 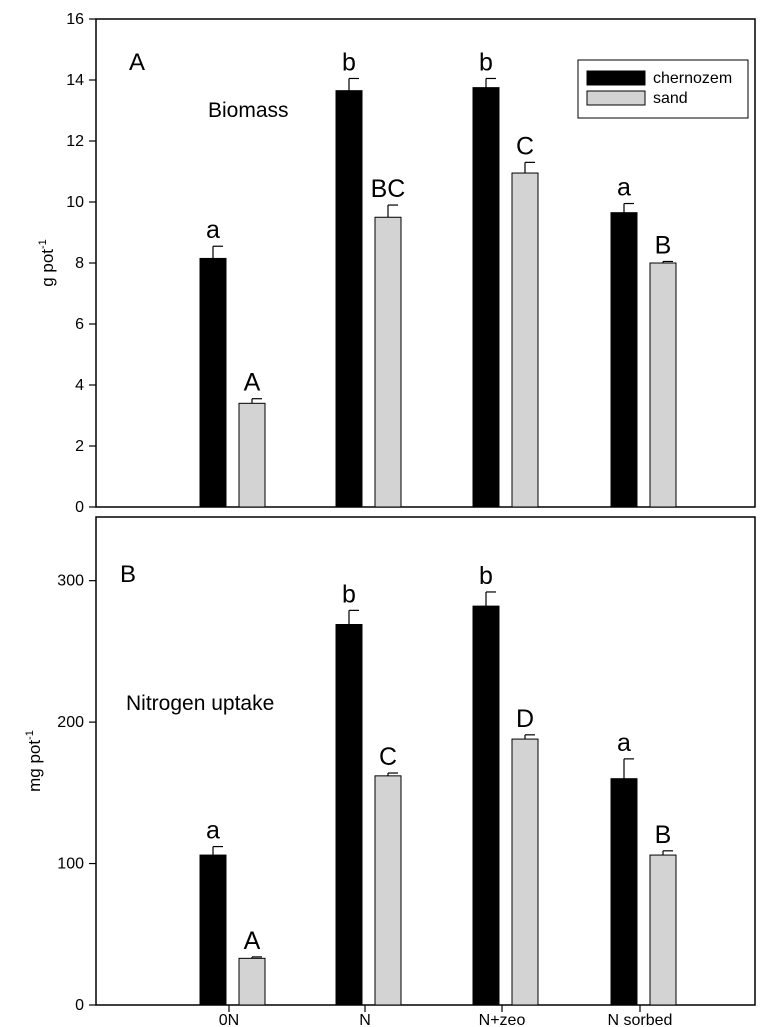 I want to click on y-tick-label: 300, so click(x=70, y=581).